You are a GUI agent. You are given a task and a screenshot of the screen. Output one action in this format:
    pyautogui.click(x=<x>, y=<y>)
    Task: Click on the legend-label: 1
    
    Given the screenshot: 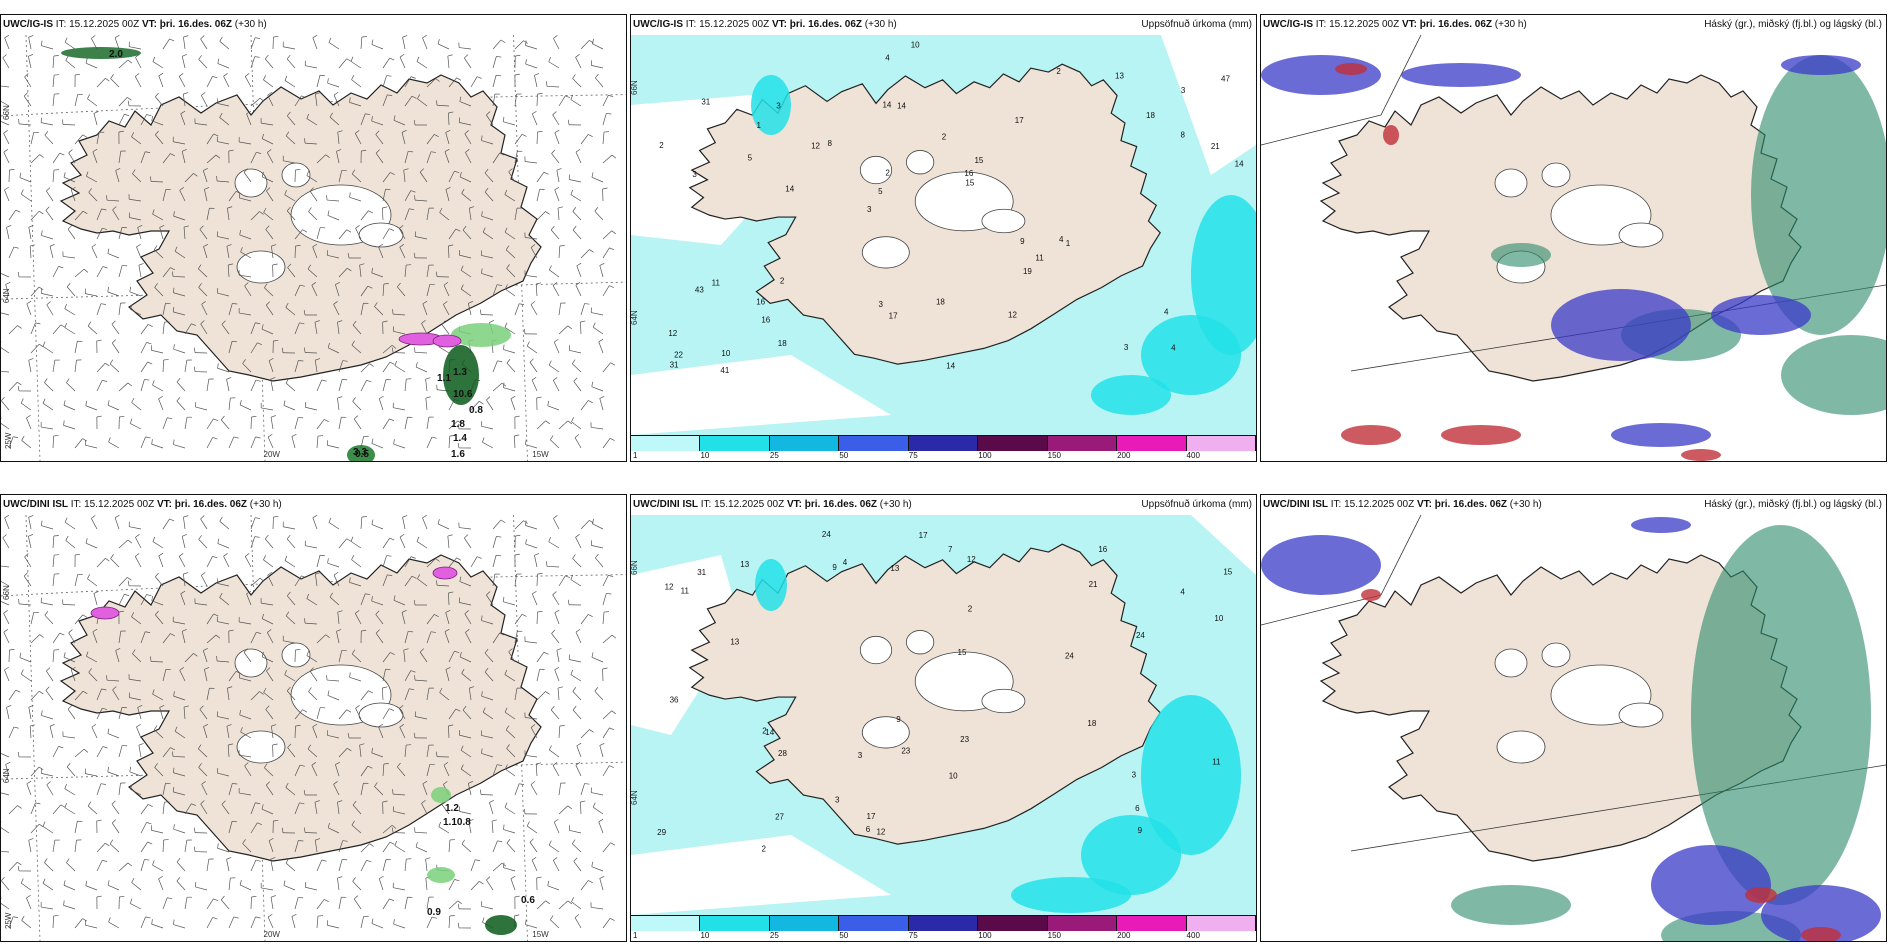 What is the action you would take?
    pyautogui.click(x=635, y=935)
    